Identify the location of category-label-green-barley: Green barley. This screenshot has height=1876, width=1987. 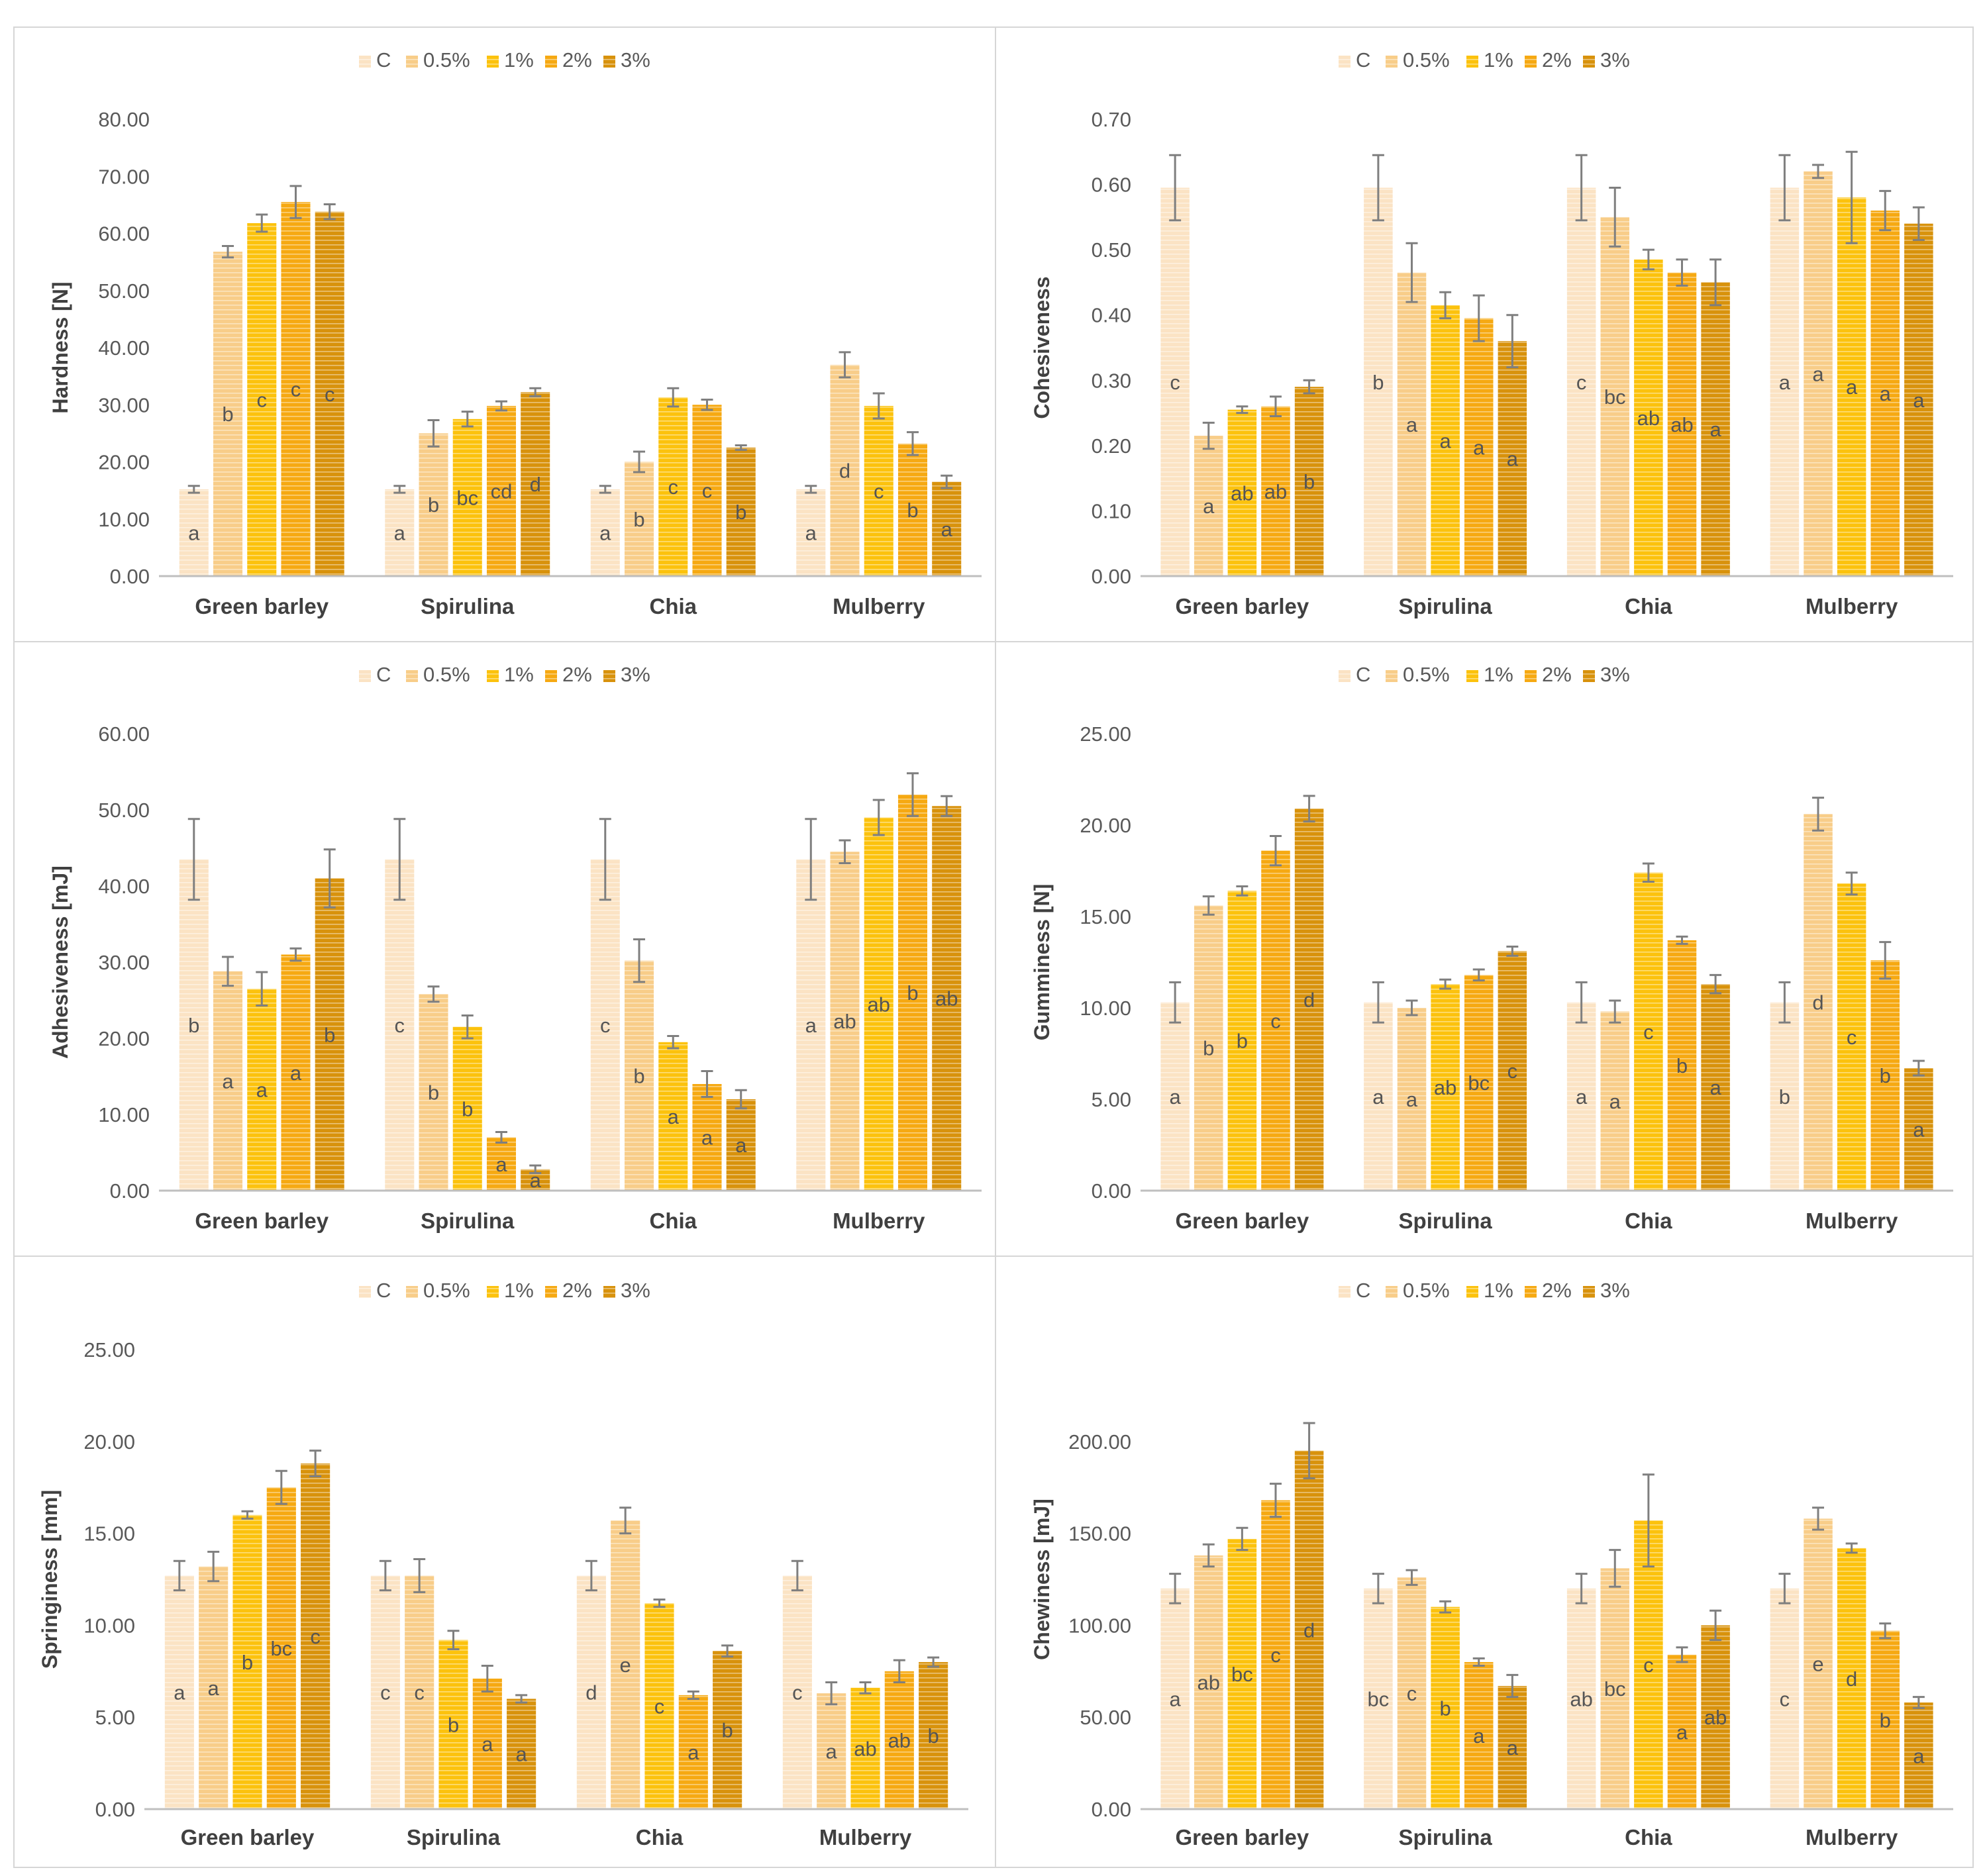
(1242, 606).